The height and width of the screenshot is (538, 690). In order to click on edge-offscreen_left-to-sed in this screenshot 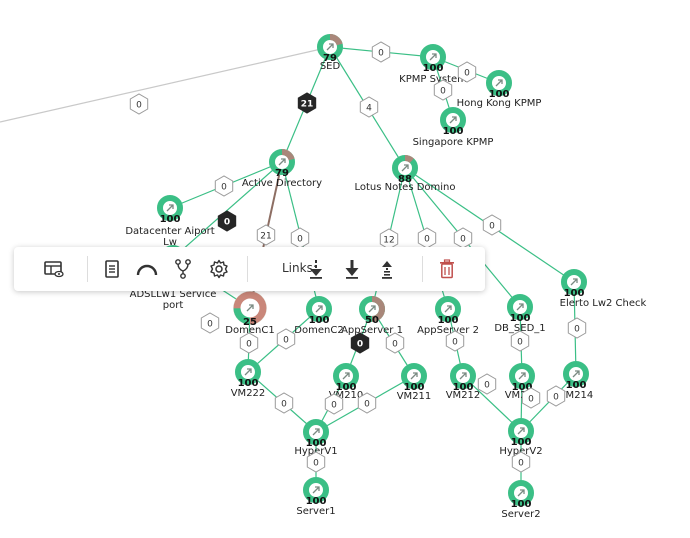, I will do `click(165, 84)`.